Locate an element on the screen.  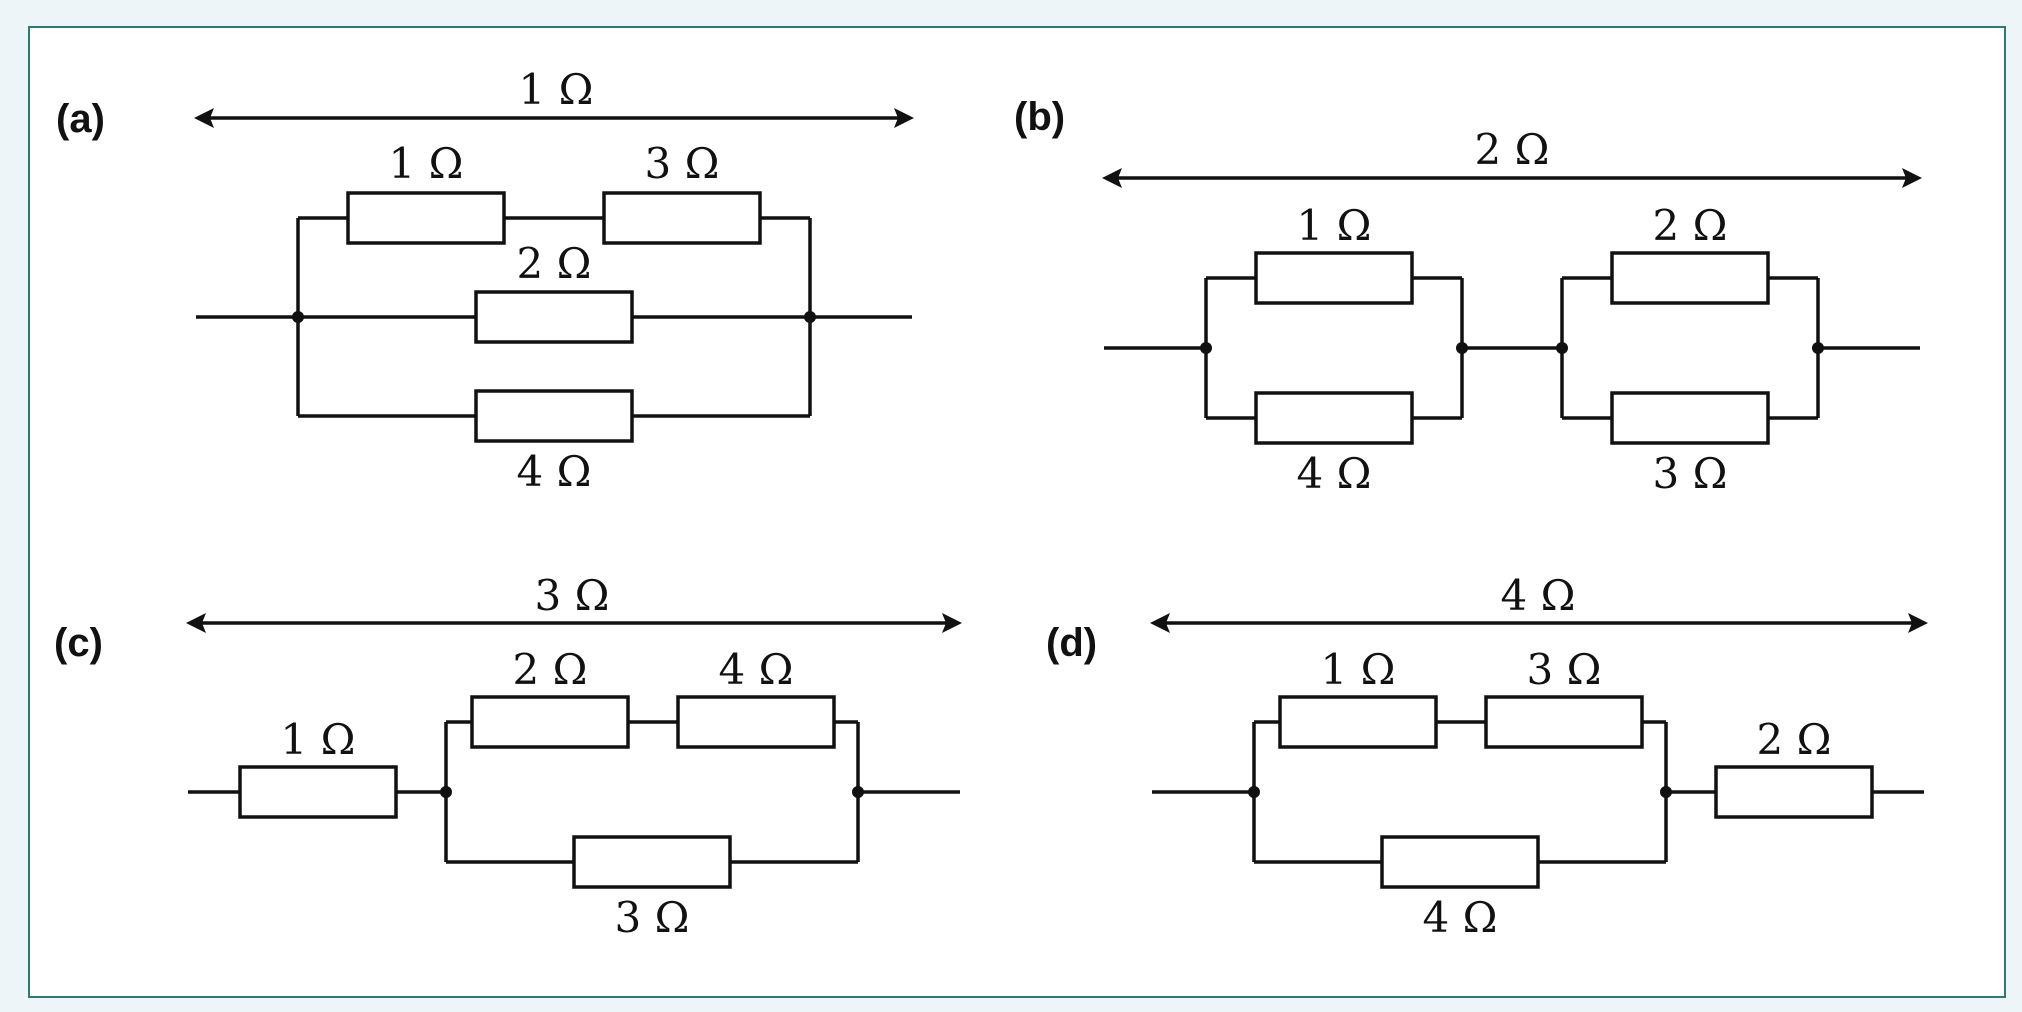
panel-label: (d) is located at coordinates (1071, 643).